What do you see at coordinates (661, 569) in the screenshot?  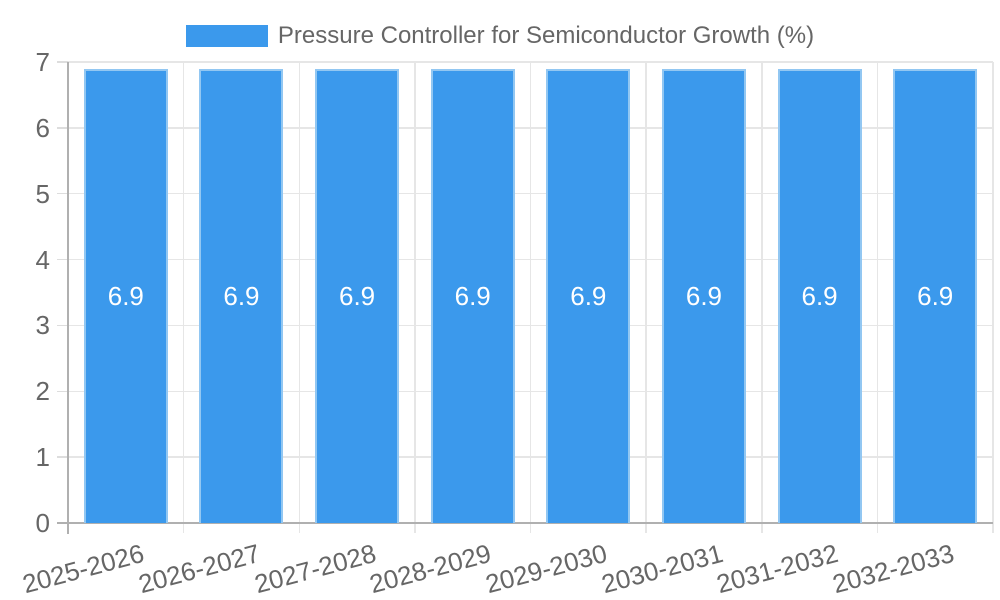 I see `x-axis-label: 2030-2031` at bounding box center [661, 569].